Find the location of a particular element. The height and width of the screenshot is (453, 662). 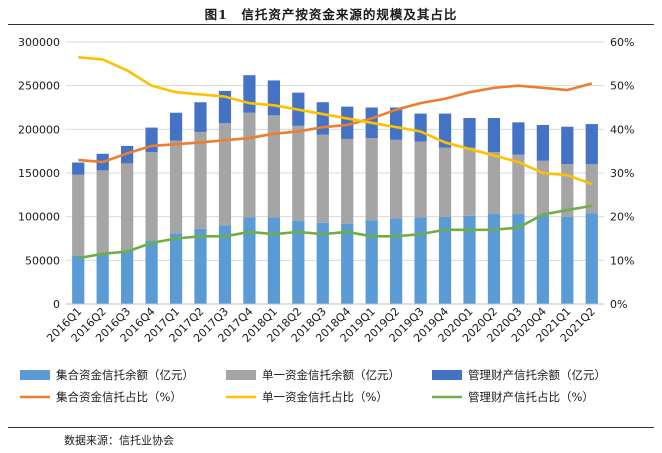

bar-managed-2021Q2 is located at coordinates (591, 144).